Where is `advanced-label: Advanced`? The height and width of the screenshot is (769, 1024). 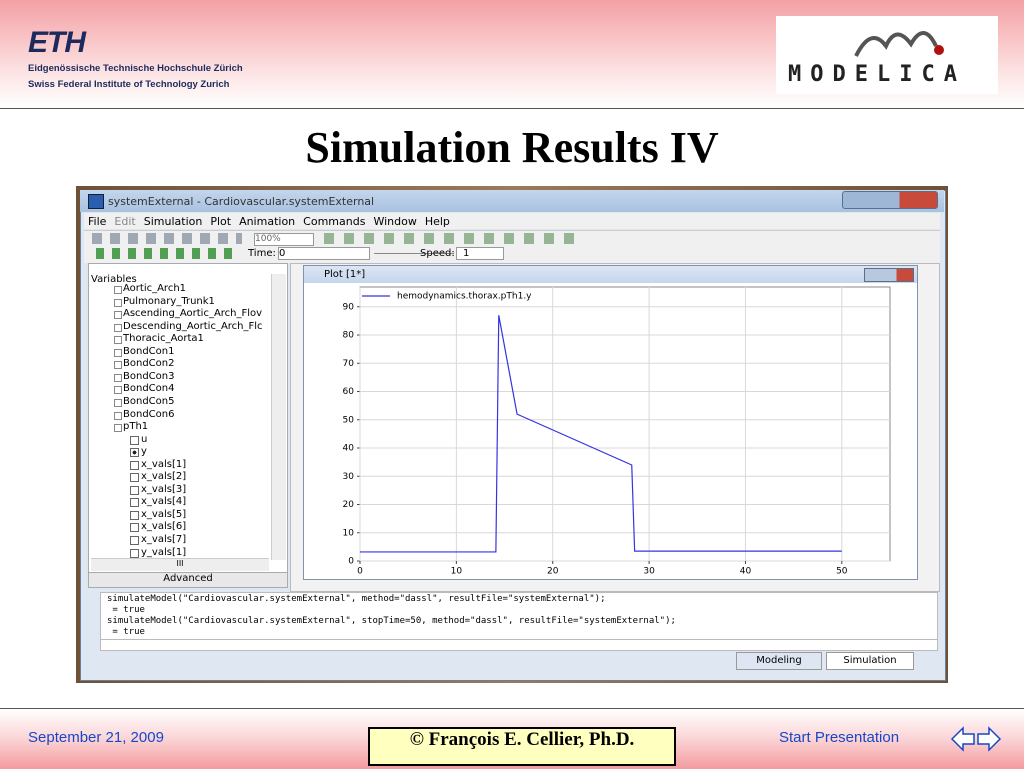
advanced-label: Advanced is located at coordinates (188, 578).